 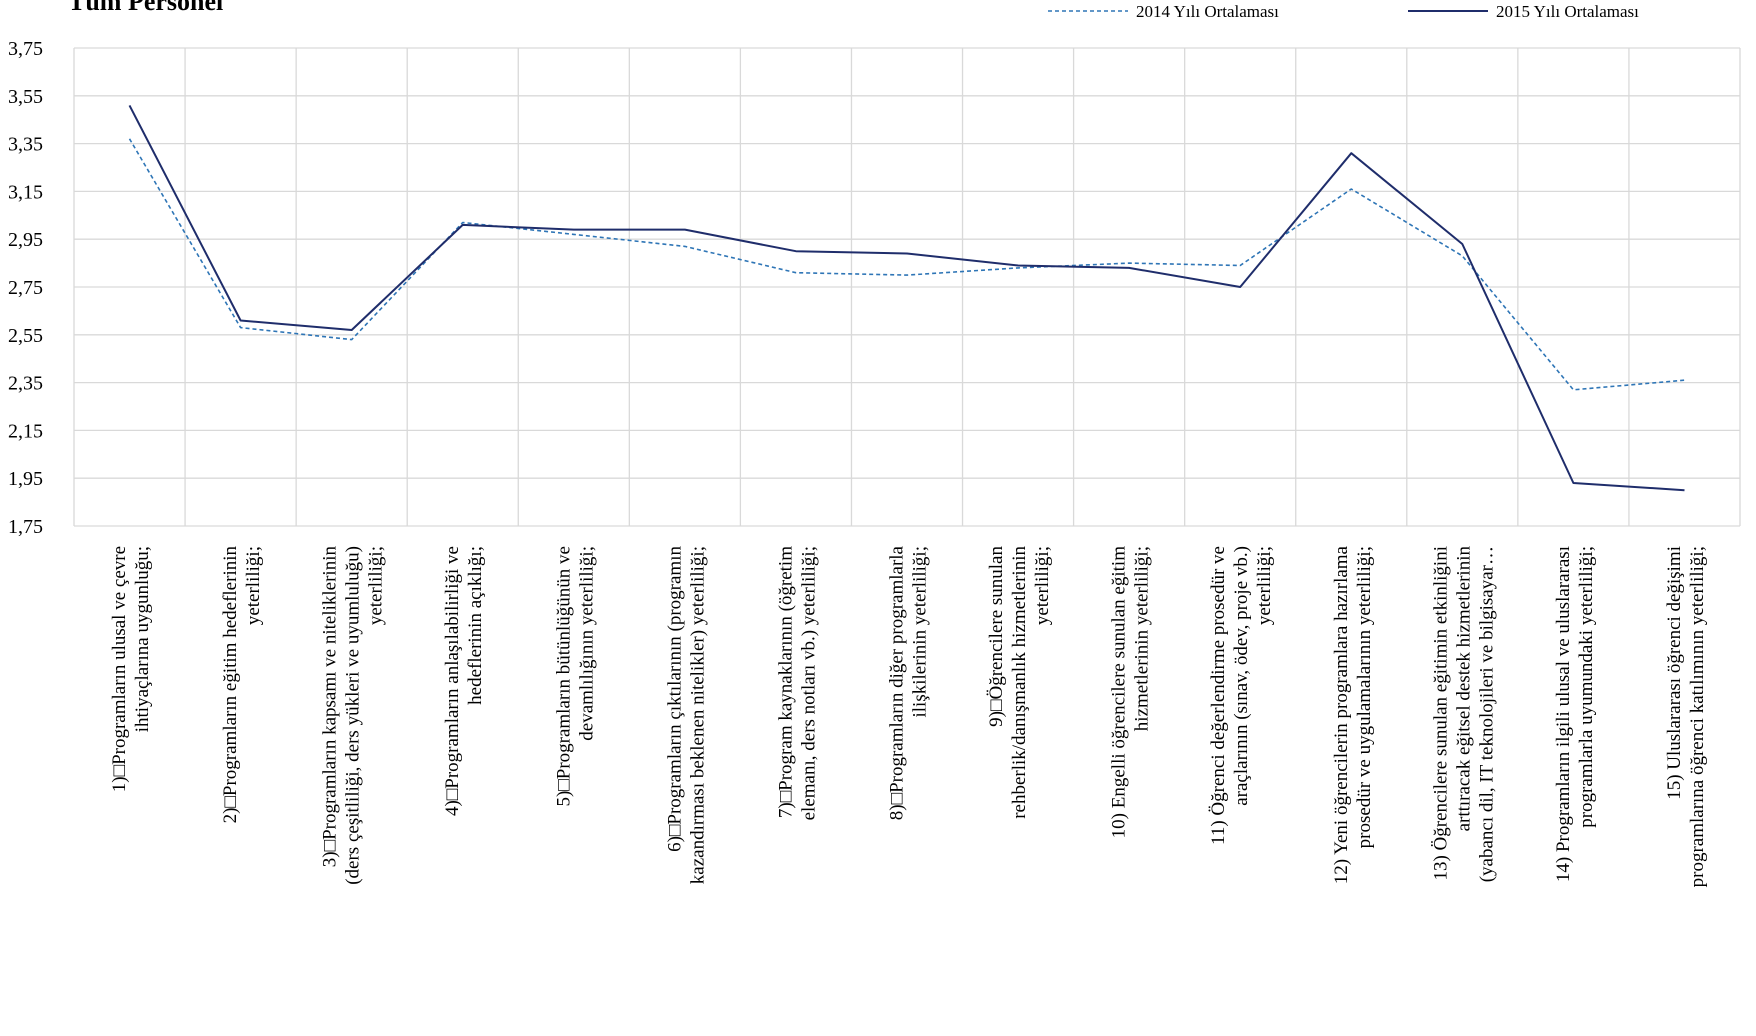 I want to click on chart-title: Tüm Personel, so click(x=145, y=8).